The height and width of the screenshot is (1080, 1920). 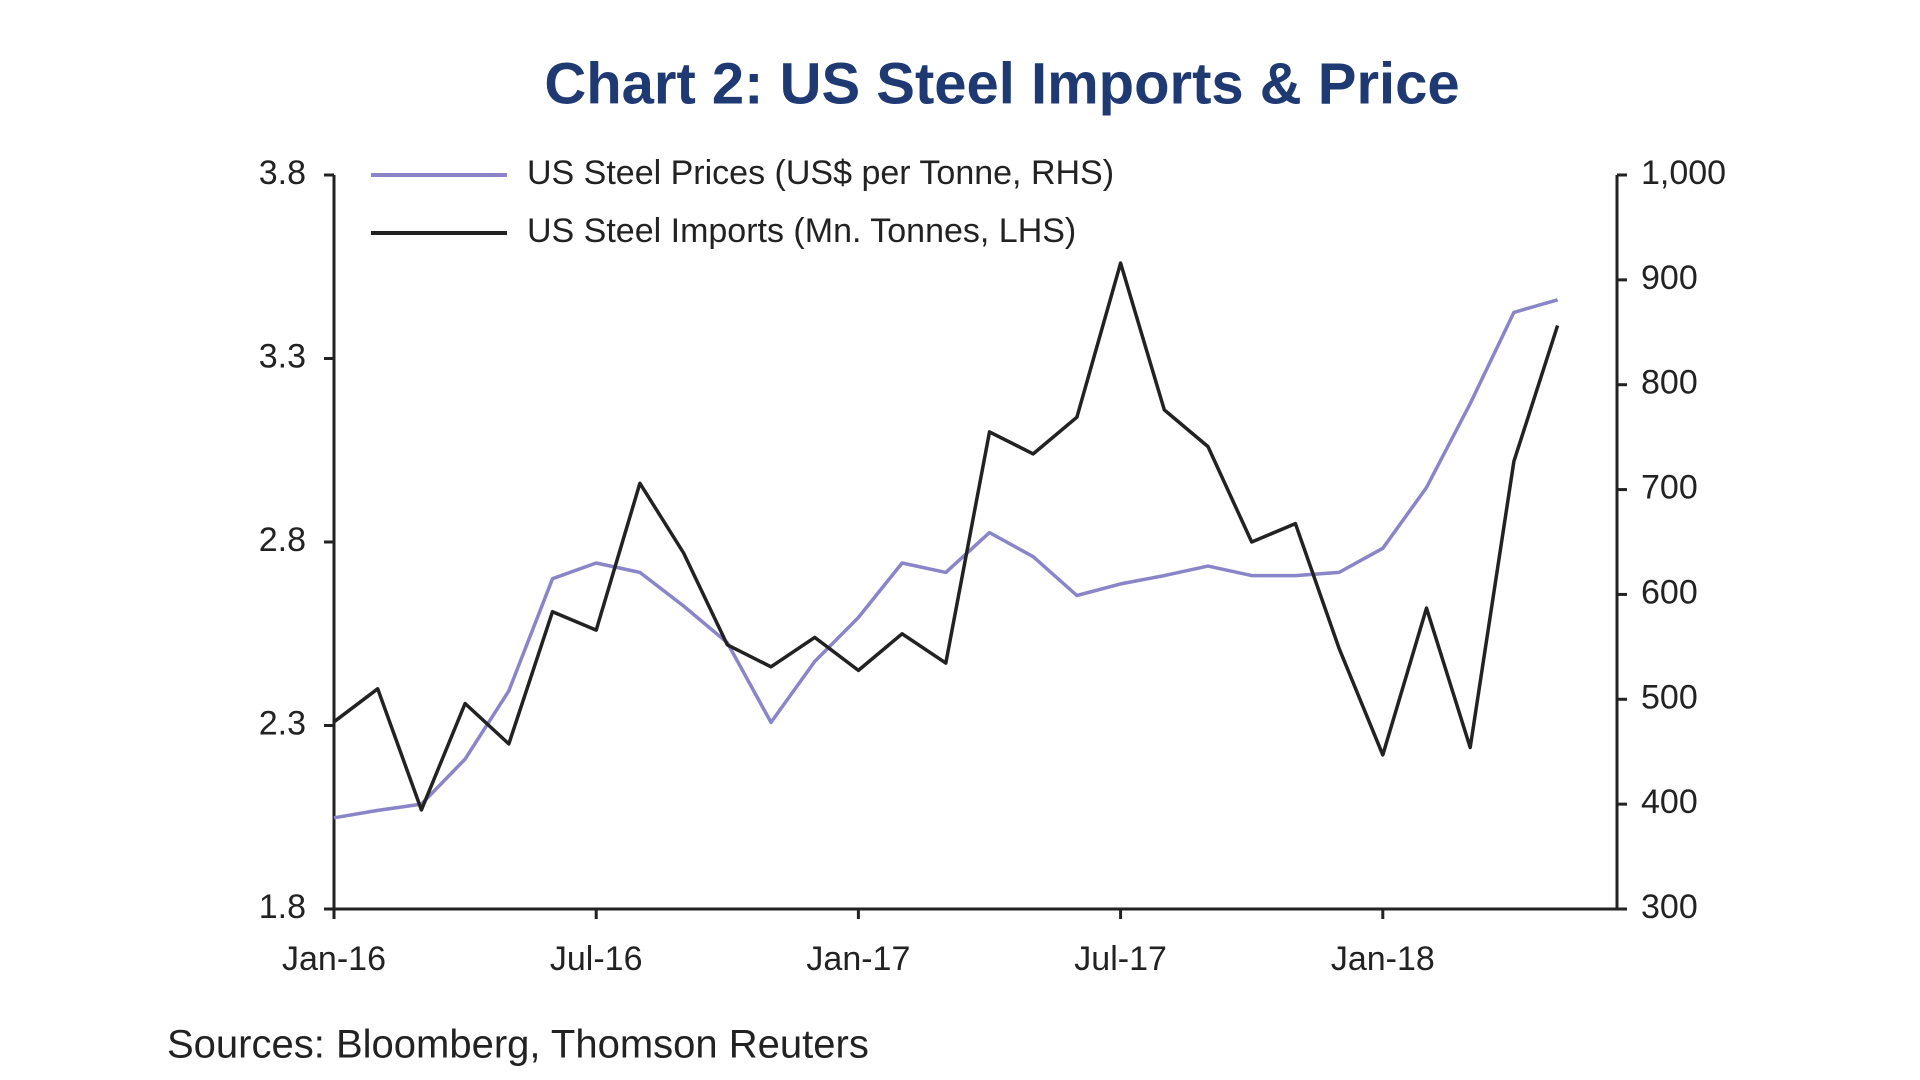 What do you see at coordinates (282, 356) in the screenshot?
I see `y-tick-label: 3.3` at bounding box center [282, 356].